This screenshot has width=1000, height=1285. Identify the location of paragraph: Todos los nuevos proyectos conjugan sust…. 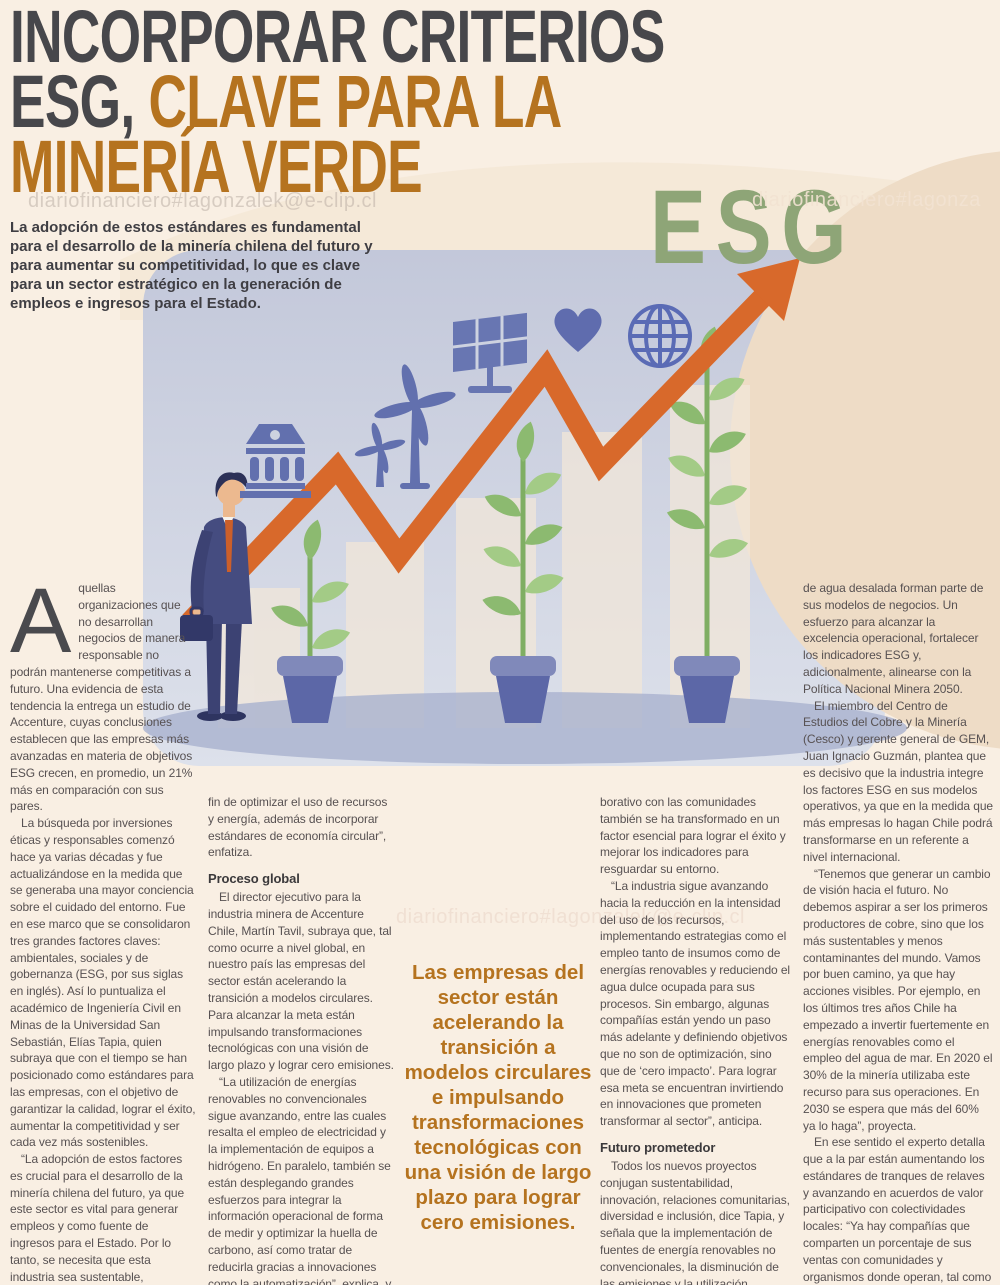
(695, 1221).